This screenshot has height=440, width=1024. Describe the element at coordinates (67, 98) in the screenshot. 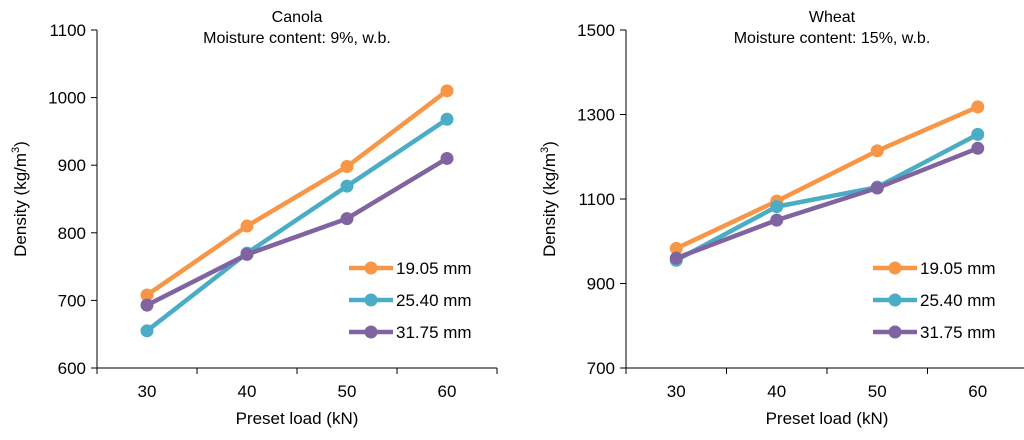

I see `y-tick-label: 1000` at that location.